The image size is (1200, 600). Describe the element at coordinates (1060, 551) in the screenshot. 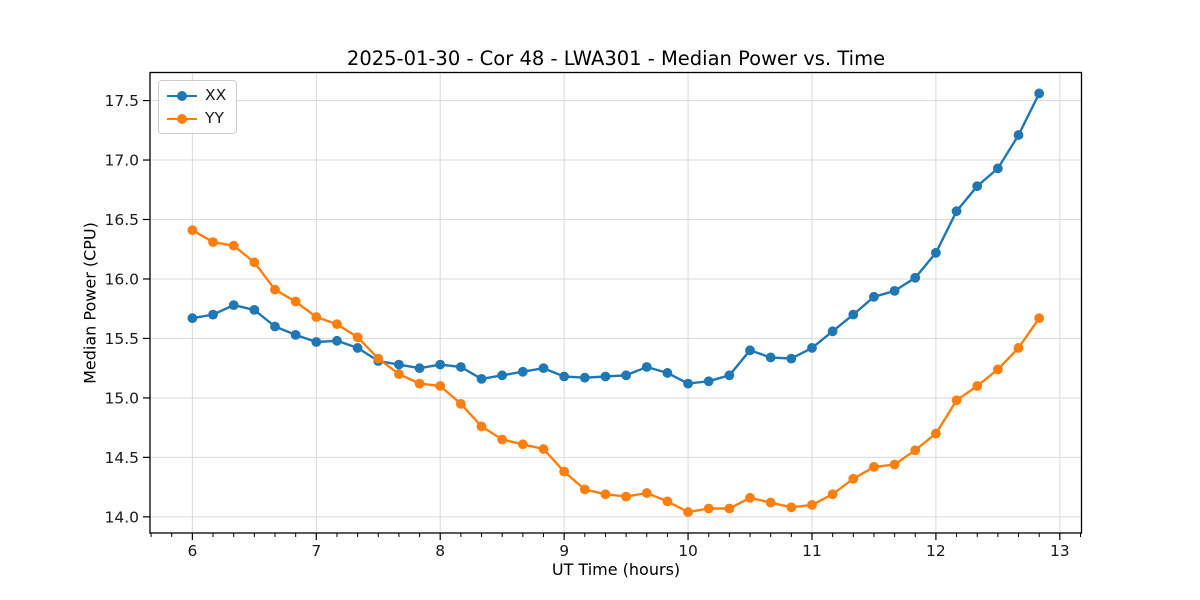

I see `x-tick-label: 13` at that location.